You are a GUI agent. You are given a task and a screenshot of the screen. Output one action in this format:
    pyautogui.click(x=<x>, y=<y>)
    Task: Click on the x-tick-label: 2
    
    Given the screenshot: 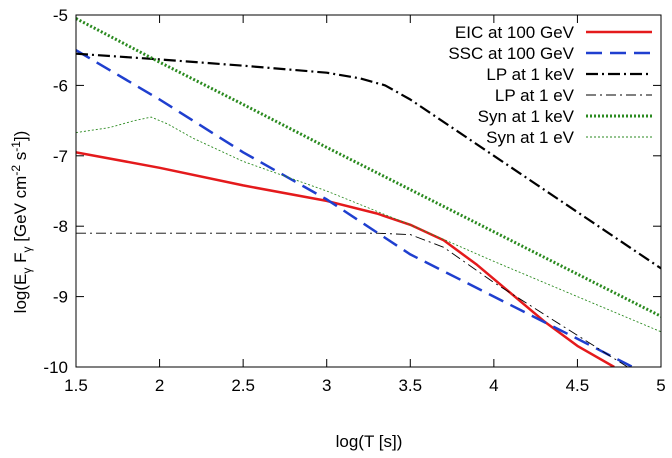 What is the action you would take?
    pyautogui.click(x=159, y=385)
    